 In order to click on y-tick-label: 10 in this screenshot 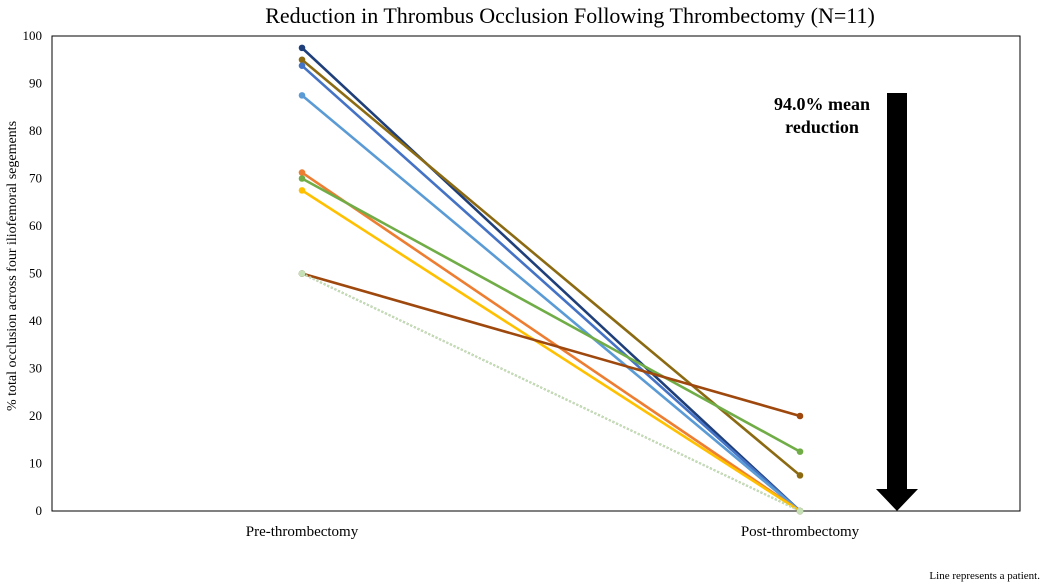, I will do `click(35, 463)`.